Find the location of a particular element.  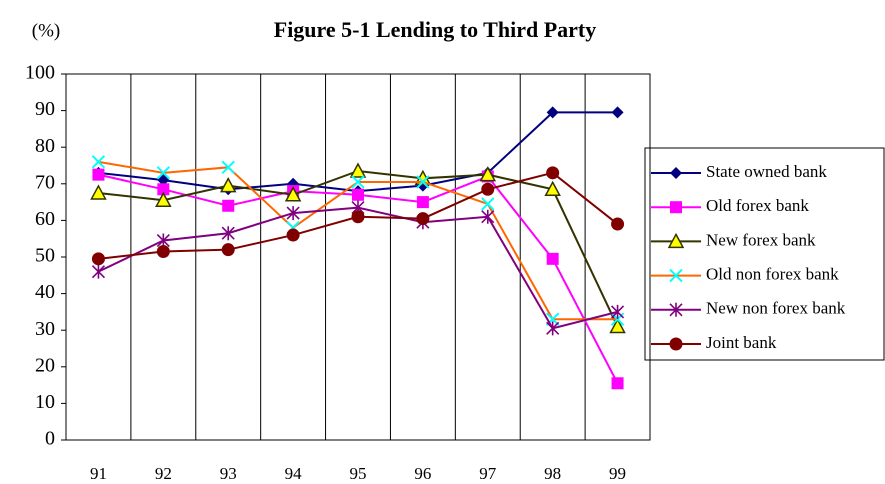

legend-label: State owned bank is located at coordinates (766, 171).